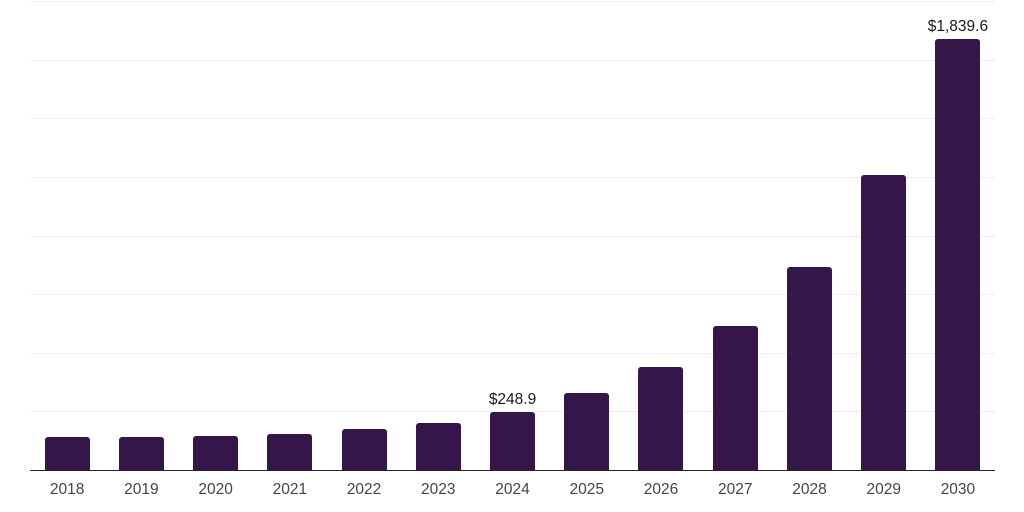 This screenshot has width=1024, height=512. I want to click on bar-2022, so click(364, 449).